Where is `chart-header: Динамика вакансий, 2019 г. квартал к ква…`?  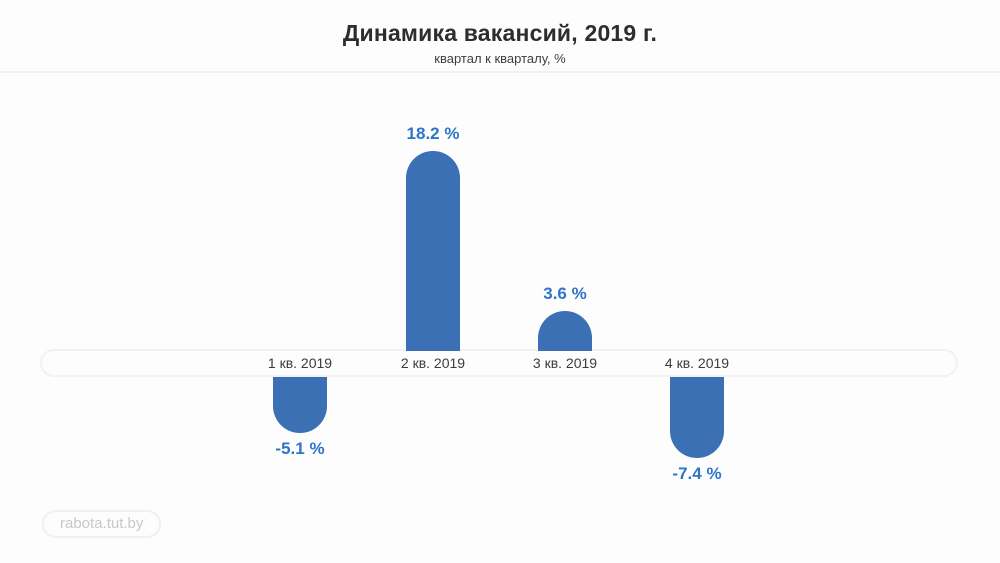
chart-header: Динамика вакансий, 2019 г. квартал к ква… is located at coordinates (500, 33).